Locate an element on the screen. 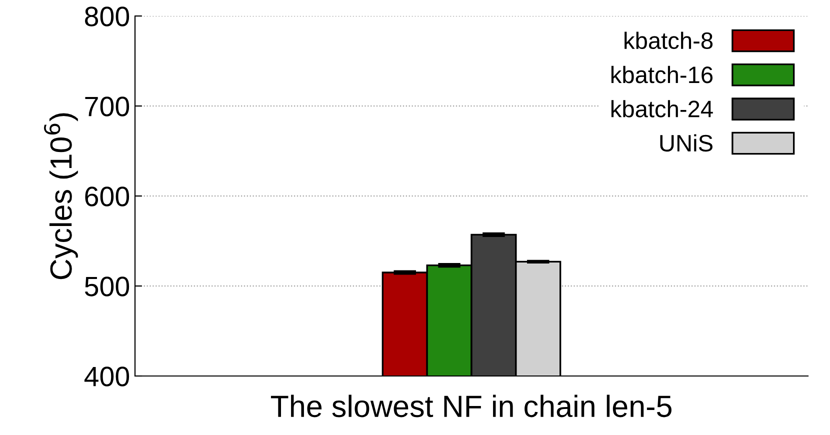  legend-label: UNiS is located at coordinates (686, 143).